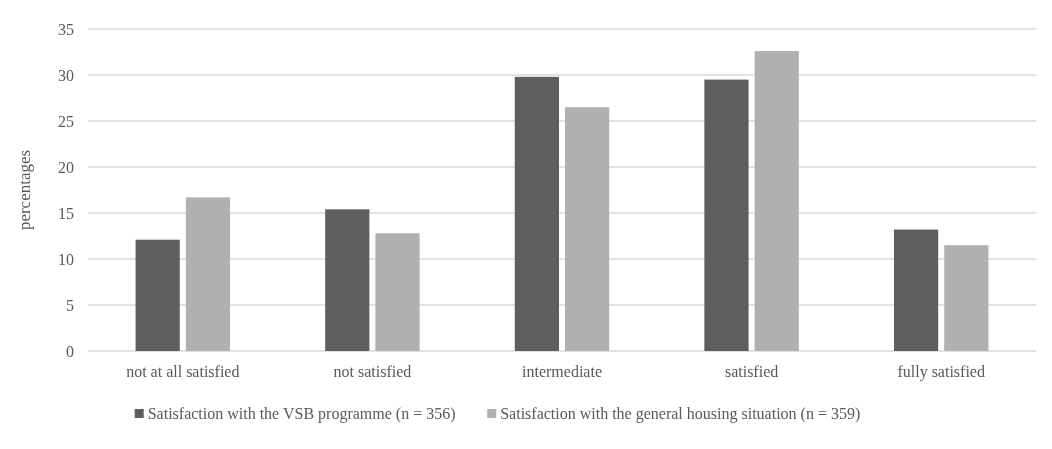  Describe the element at coordinates (562, 371) in the screenshot. I see `x-tick-label: intermediate` at that location.